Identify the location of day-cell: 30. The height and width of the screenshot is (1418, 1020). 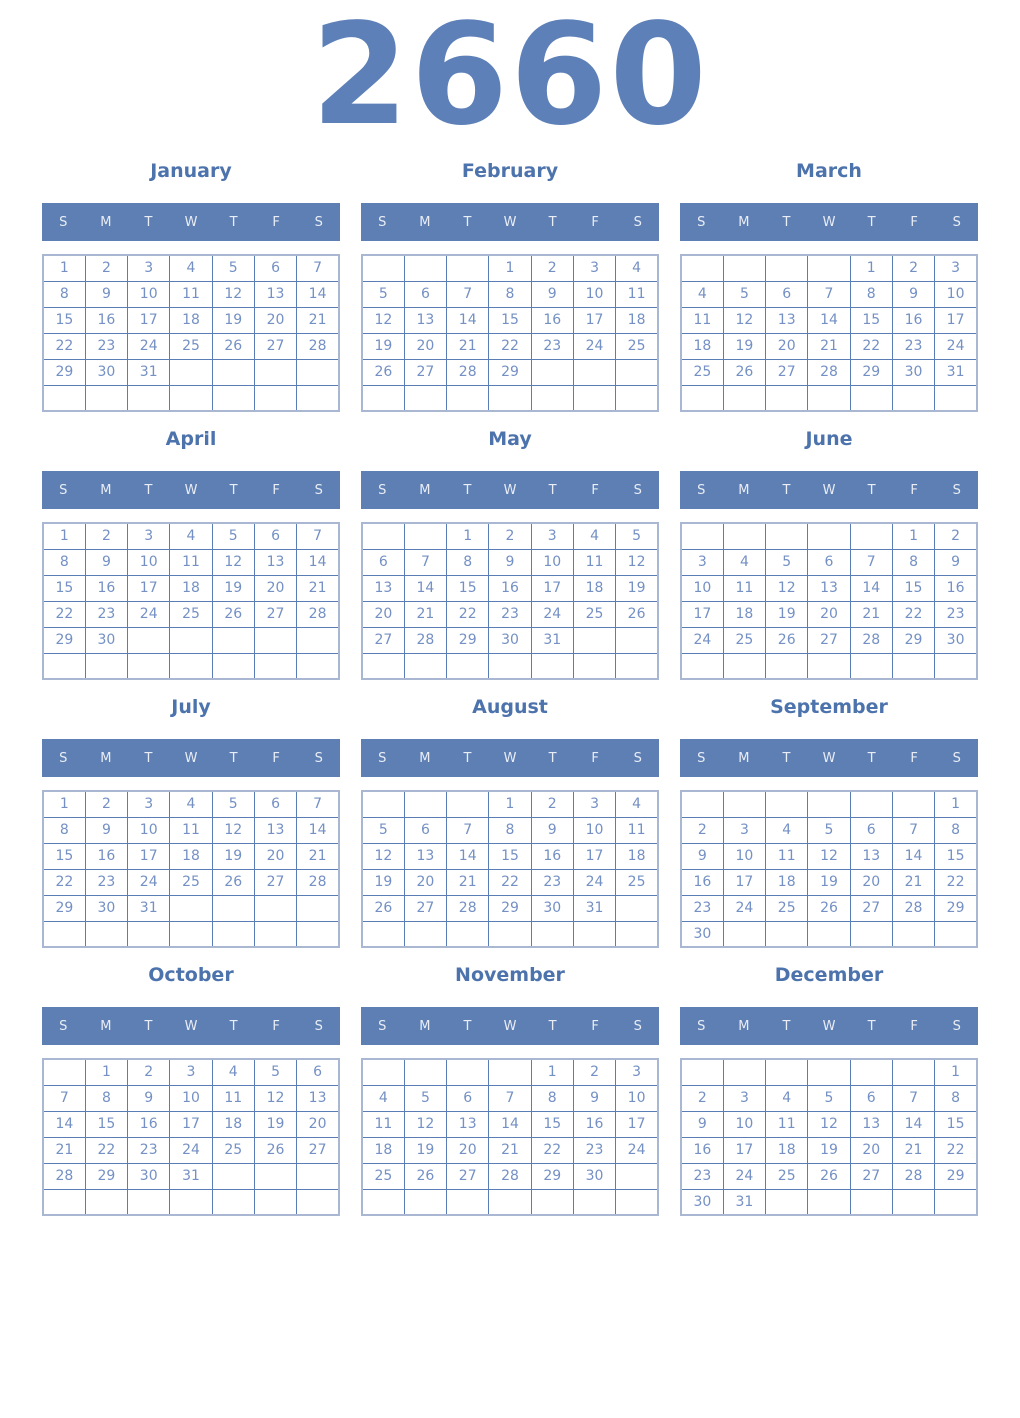
(552, 908).